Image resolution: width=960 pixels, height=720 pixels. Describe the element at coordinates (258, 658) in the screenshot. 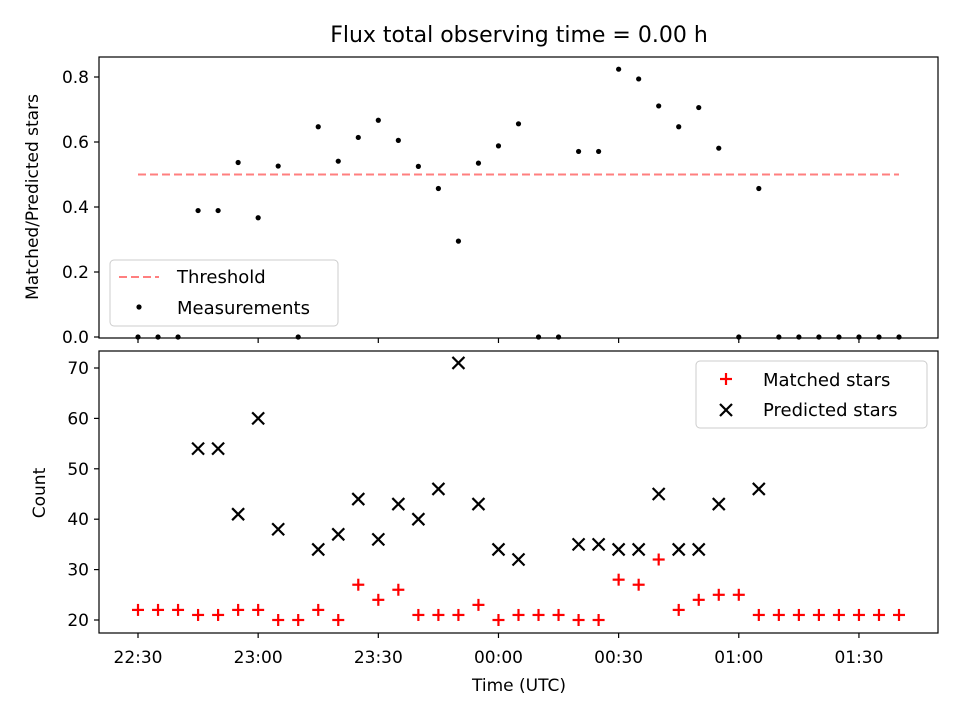

I see `x-tick-label: 23:00` at that location.